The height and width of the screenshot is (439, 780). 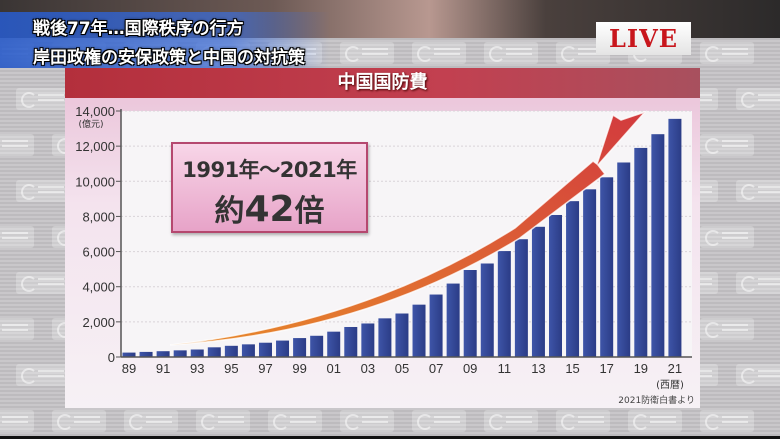 What do you see at coordinates (229, 211) in the screenshot?
I see `callout-prefix: 約` at bounding box center [229, 211].